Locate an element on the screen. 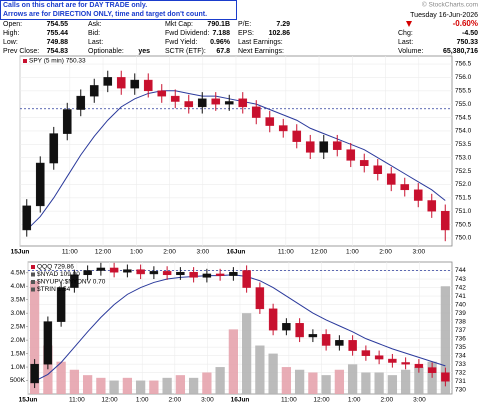 The height and width of the screenshot is (406, 480). quote-value: -4.50 is located at coordinates (470, 33).